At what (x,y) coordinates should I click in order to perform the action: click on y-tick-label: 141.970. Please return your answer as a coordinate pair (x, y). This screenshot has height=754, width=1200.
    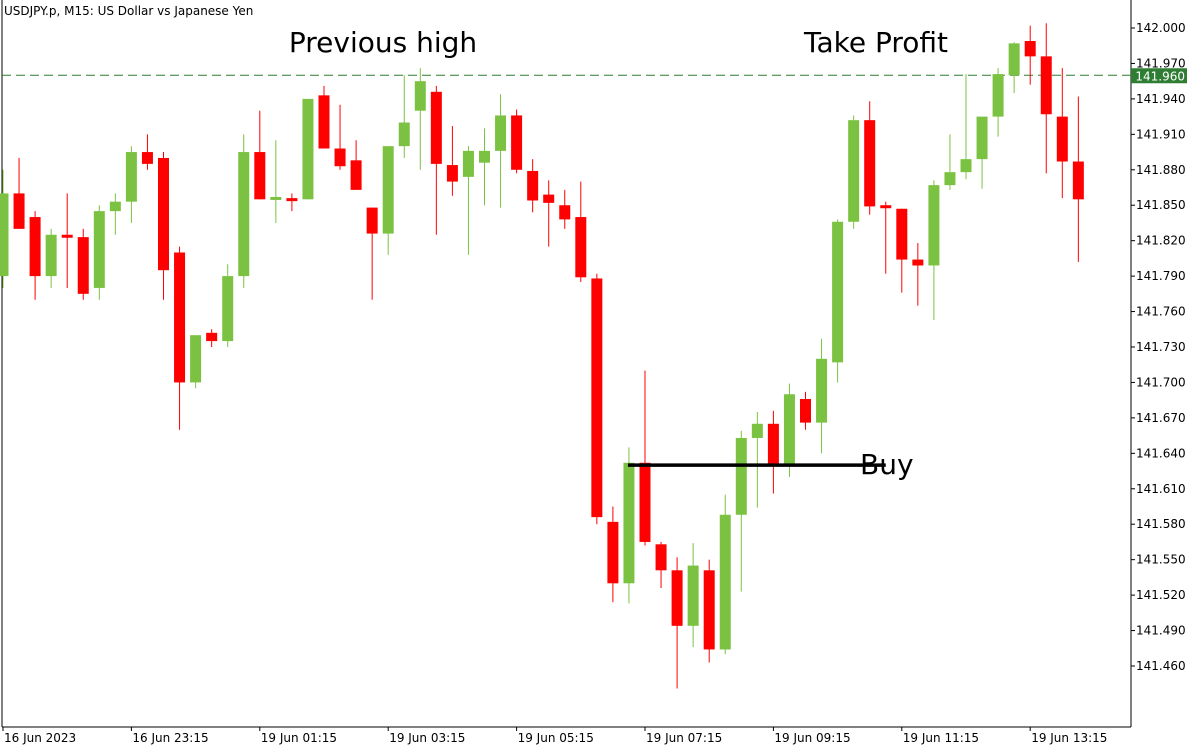
    Looking at the image, I should click on (1161, 63).